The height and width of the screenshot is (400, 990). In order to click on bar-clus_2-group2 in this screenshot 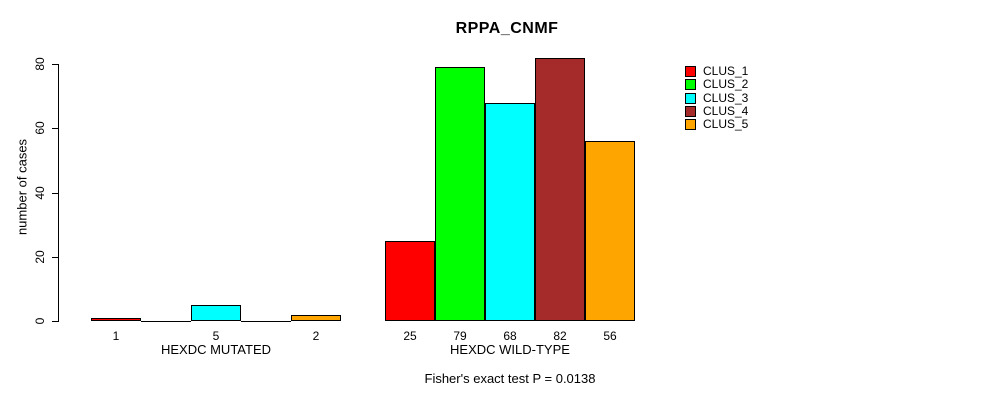, I will do `click(460, 194)`.